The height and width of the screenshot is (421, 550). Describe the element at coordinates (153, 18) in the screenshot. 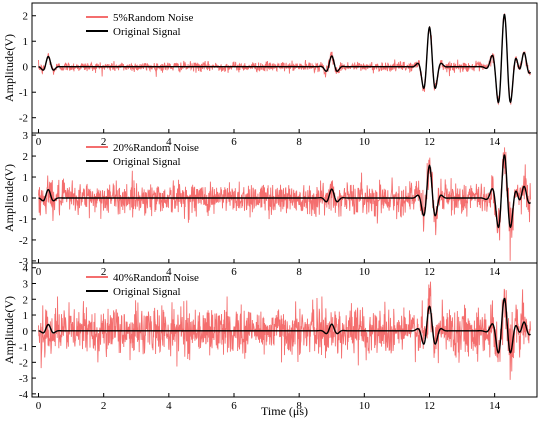

I see `legend-entry: 5%Random Noise` at that location.